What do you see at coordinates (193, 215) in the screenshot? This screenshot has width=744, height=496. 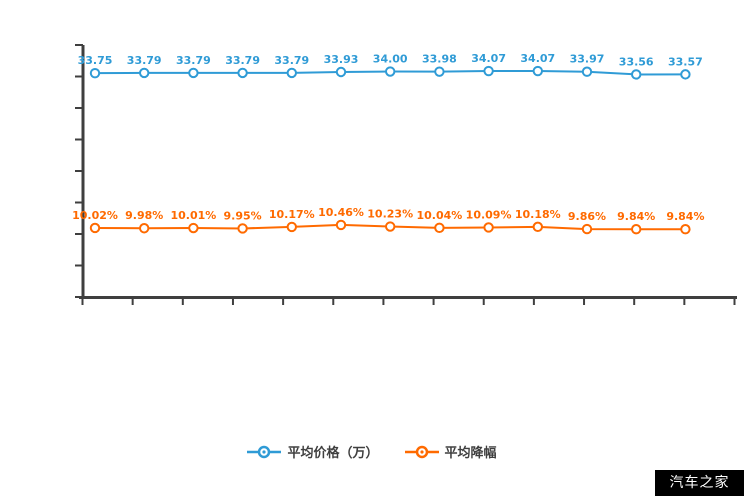 I see `point-label: 10.01%` at bounding box center [193, 215].